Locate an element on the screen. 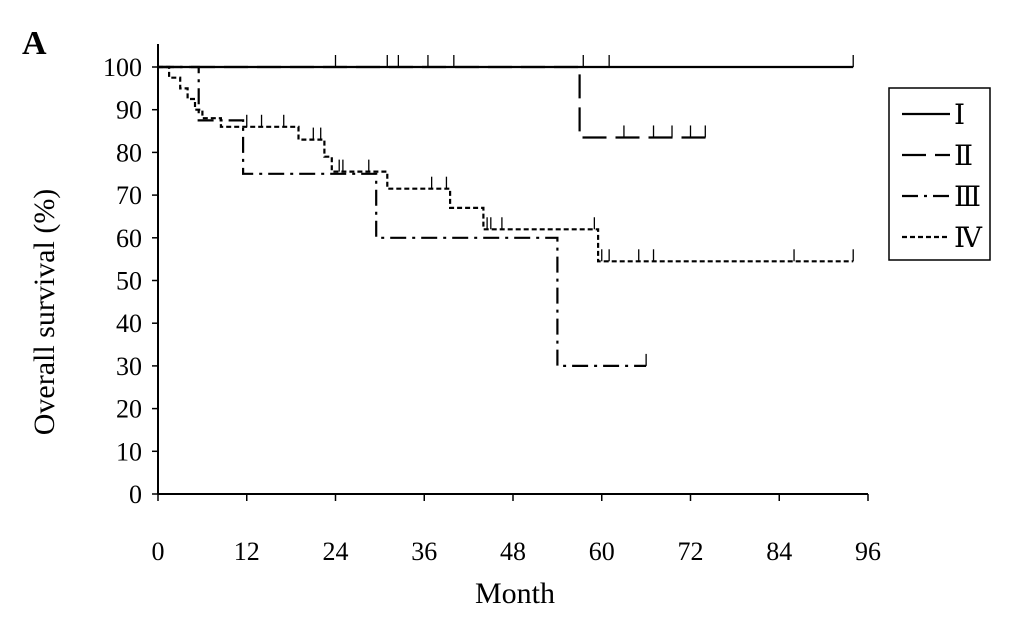 The height and width of the screenshot is (631, 1033). legend-label: Ⅰ is located at coordinates (959, 115).